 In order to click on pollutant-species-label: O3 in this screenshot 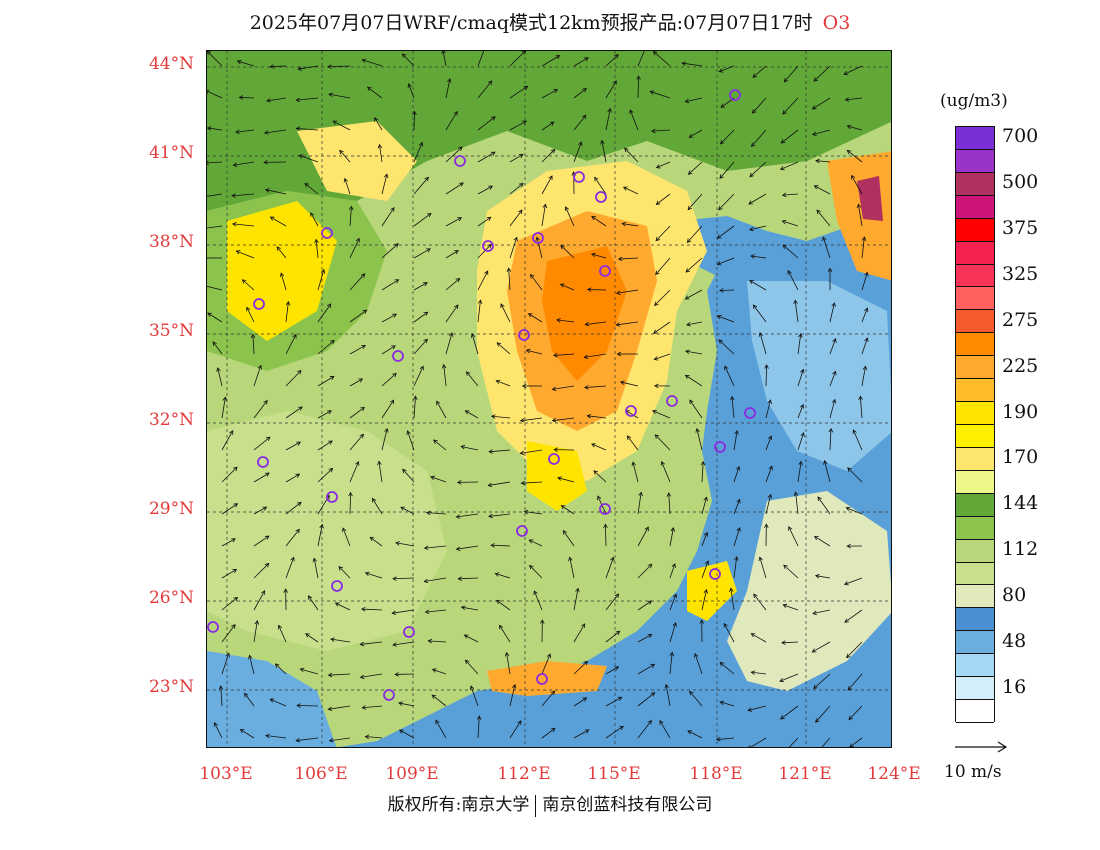, I will do `click(836, 23)`.